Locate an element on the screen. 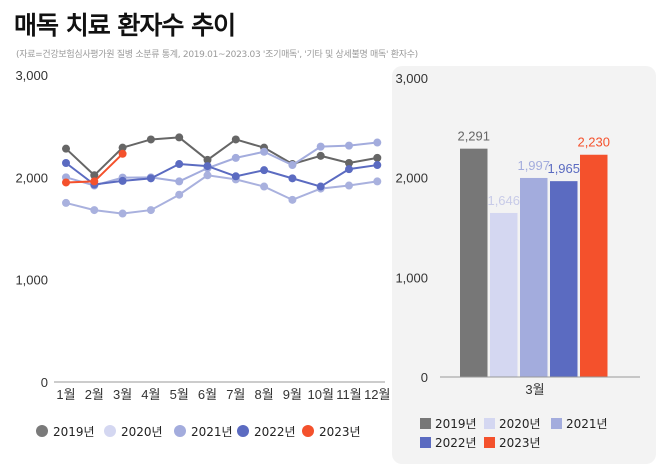 This screenshot has width=658, height=465. chart-title: 매독 치료 환자수 추이 is located at coordinates (125, 25).